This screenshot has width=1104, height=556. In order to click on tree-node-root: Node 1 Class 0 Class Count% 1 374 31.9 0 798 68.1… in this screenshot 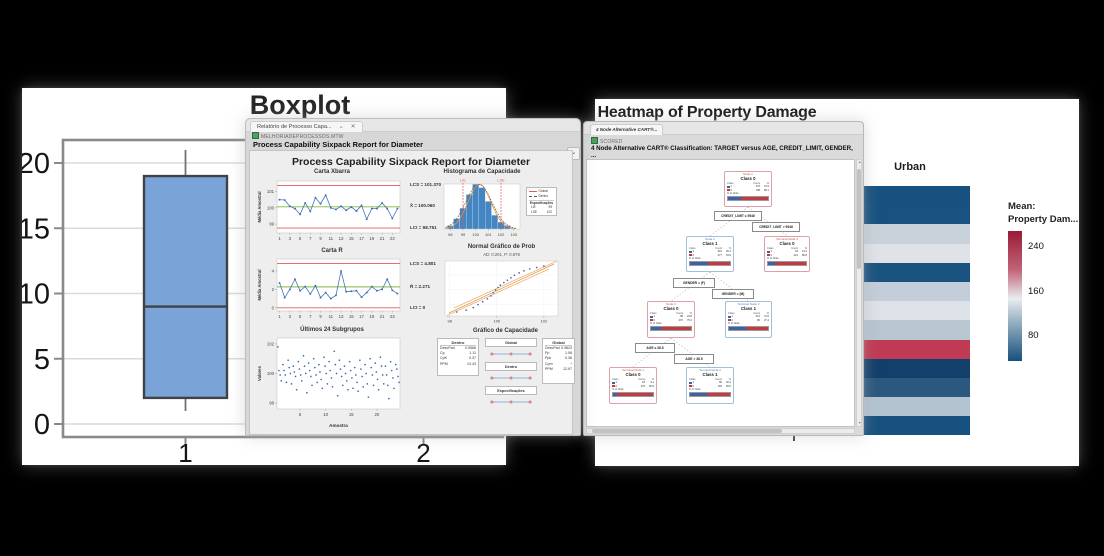, I will do `click(748, 189)`.